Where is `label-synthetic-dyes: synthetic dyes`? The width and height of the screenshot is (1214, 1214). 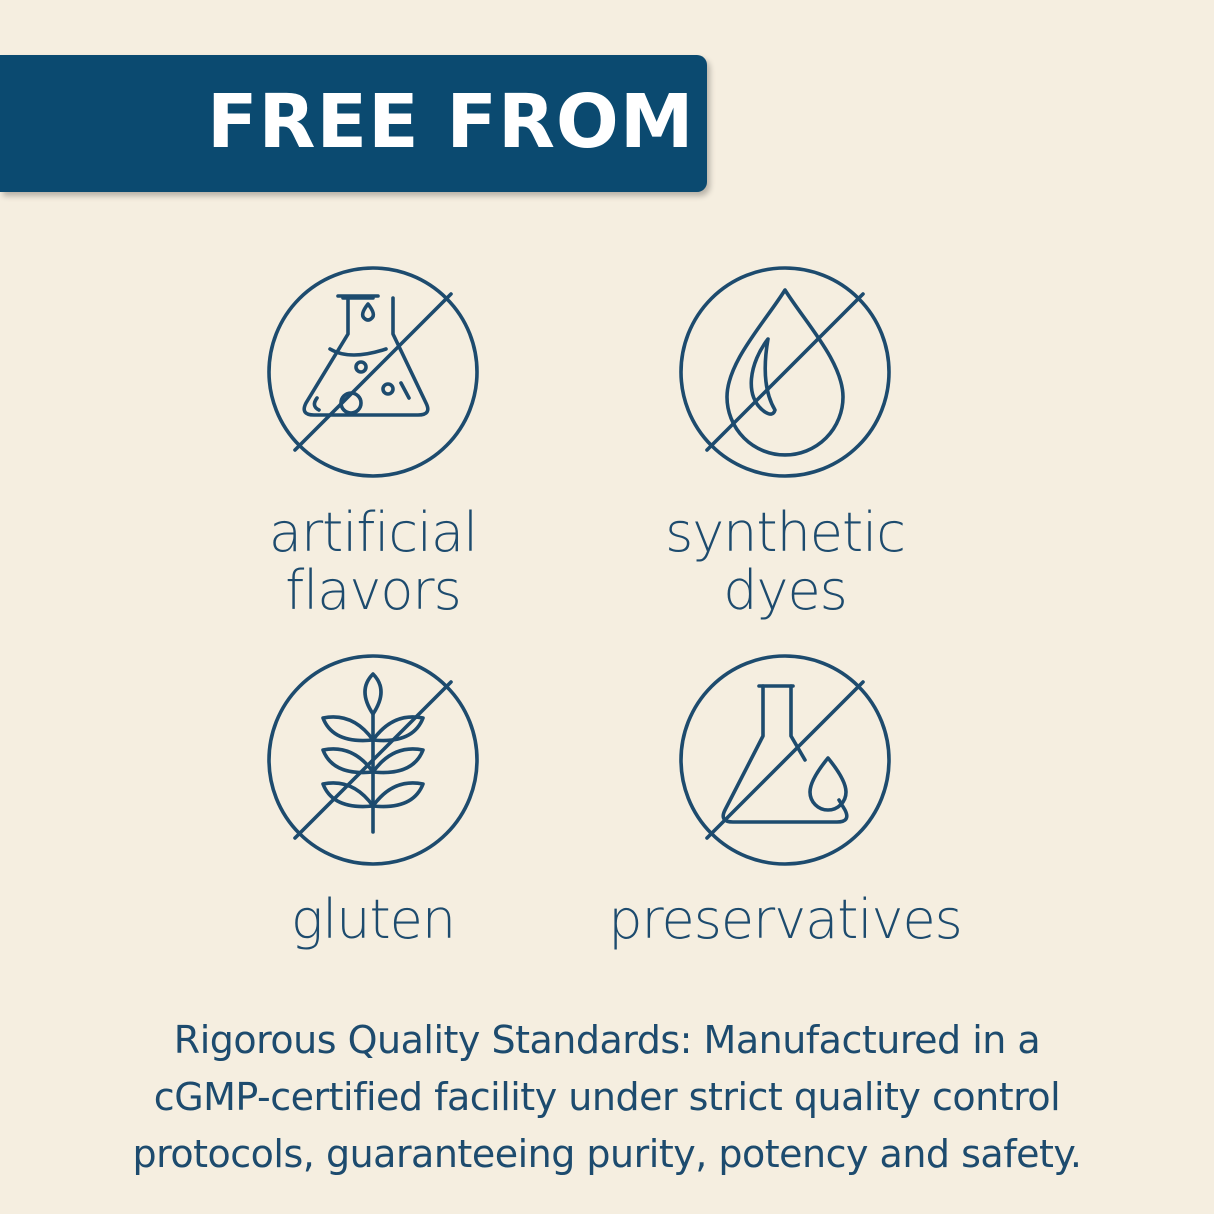
label-synthetic-dyes: synthetic dyes is located at coordinates (785, 562).